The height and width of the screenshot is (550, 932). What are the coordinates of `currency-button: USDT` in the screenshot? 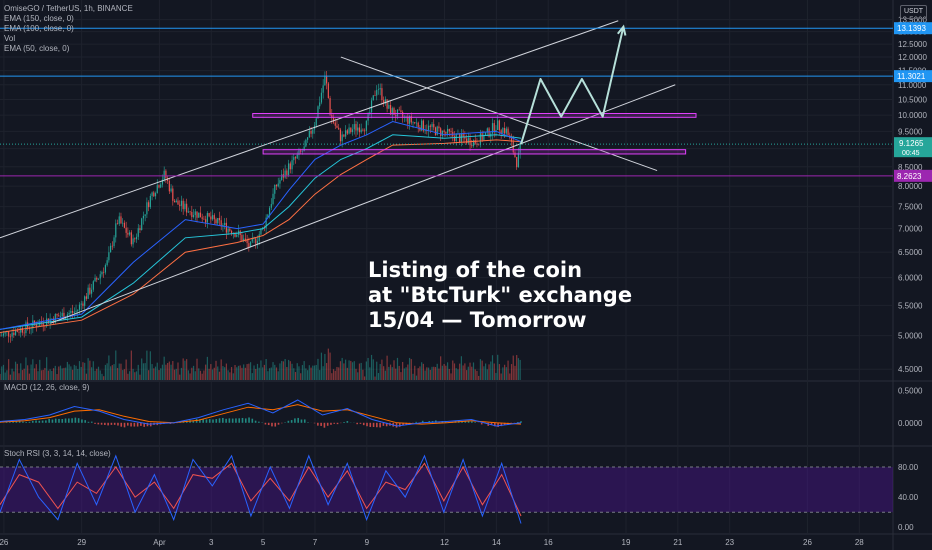 It's located at (913, 12).